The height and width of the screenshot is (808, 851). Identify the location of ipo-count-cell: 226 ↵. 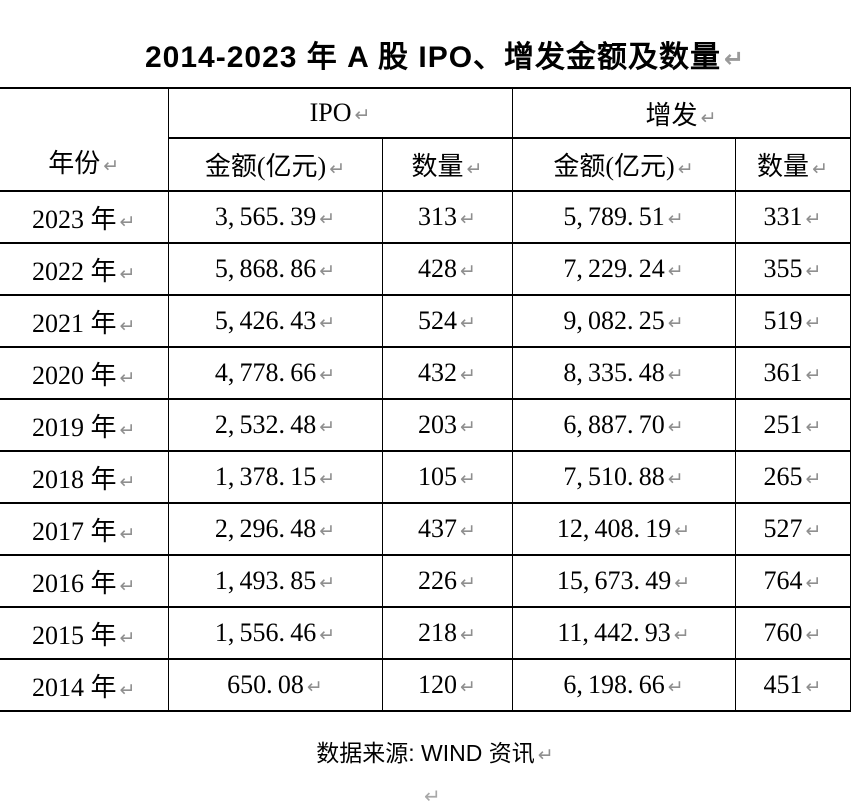
(447, 580).